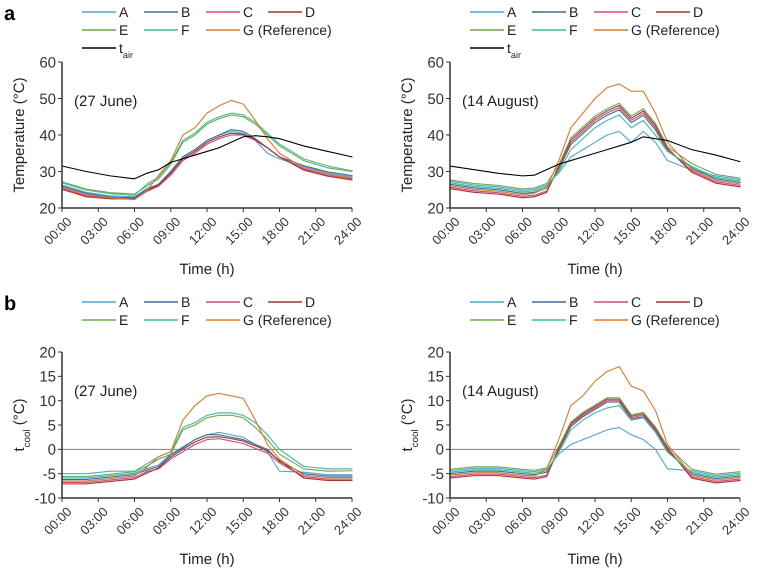  What do you see at coordinates (10, 304) in the screenshot?
I see `text: b` at bounding box center [10, 304].